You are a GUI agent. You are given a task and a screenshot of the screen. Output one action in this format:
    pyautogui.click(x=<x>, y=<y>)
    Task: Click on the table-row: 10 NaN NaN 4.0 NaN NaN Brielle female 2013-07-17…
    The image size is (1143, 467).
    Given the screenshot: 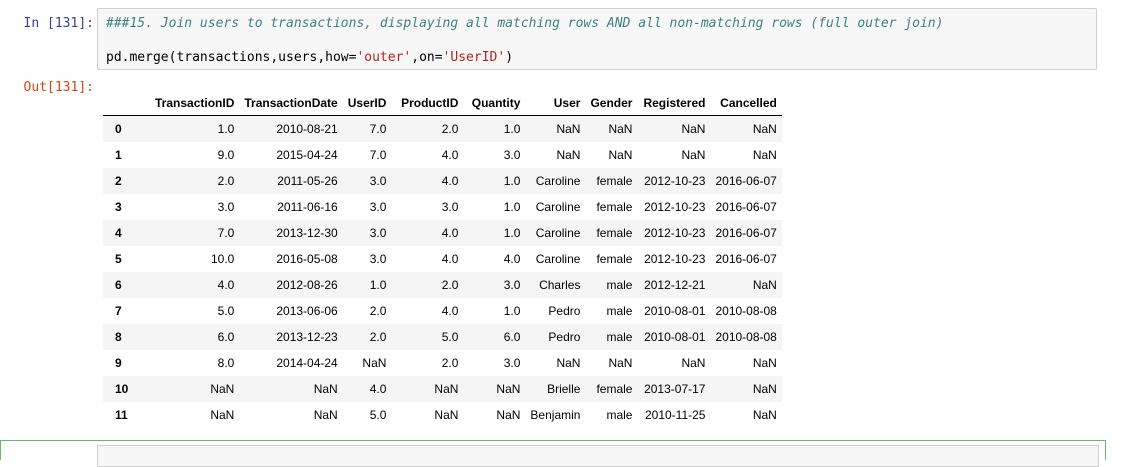 What is the action you would take?
    pyautogui.click(x=442, y=389)
    